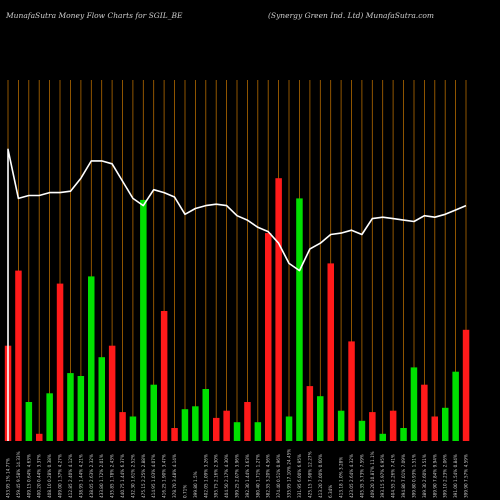 The image size is (500, 500). What do you see at coordinates (39, 476) in the screenshot?
I see `x-tick-label: 400.20 0.44% 3.37%` at bounding box center [39, 476].